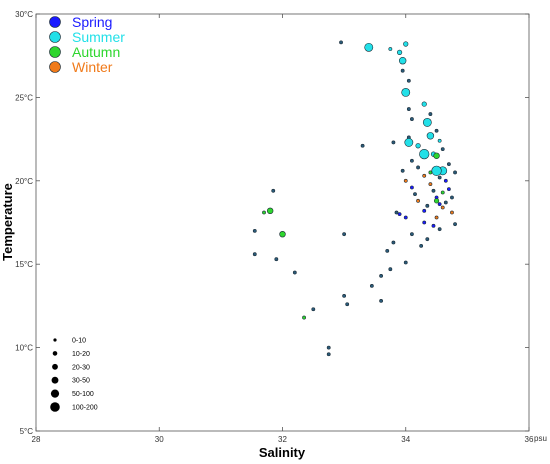 The width and height of the screenshot is (550, 464). I want to click on x-tick-label: 34, so click(405, 439).